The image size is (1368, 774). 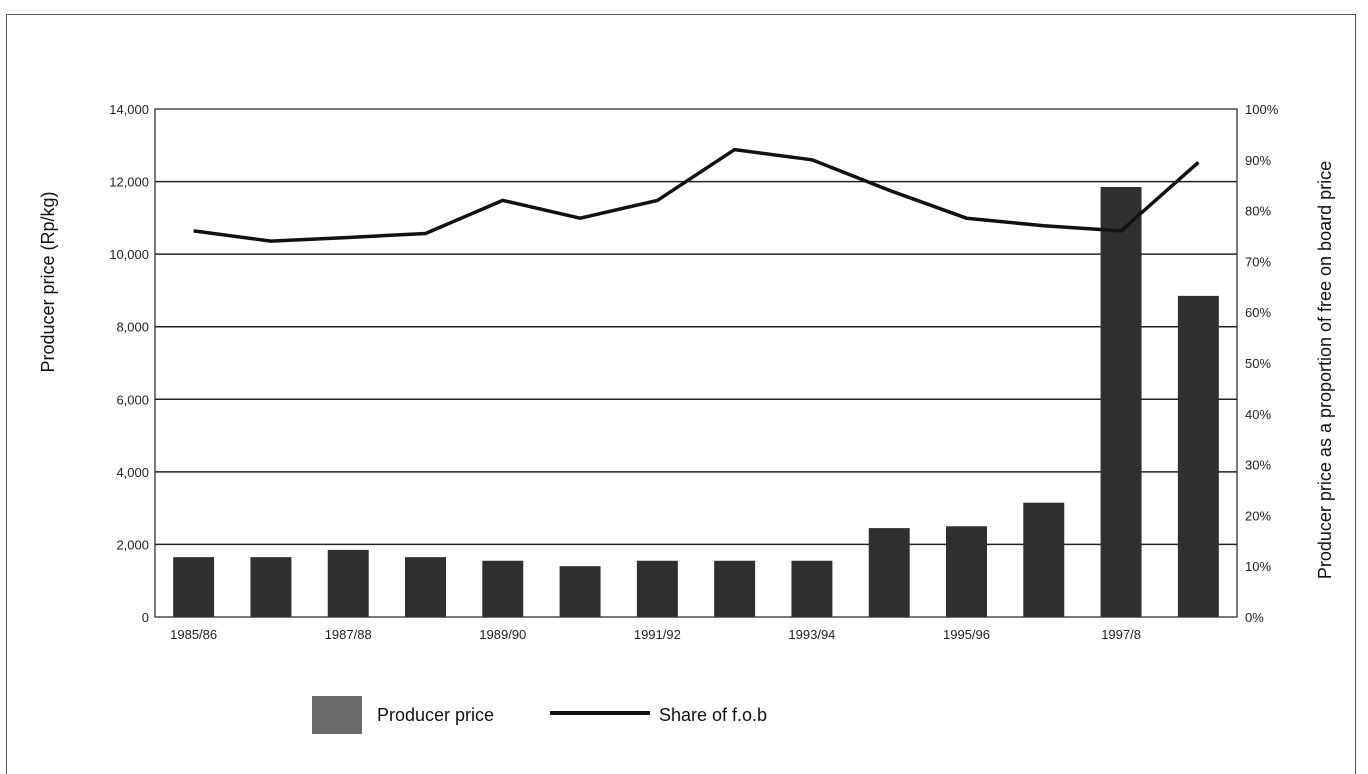 I want to click on y2-tick-label: 20%, so click(x=1258, y=515).